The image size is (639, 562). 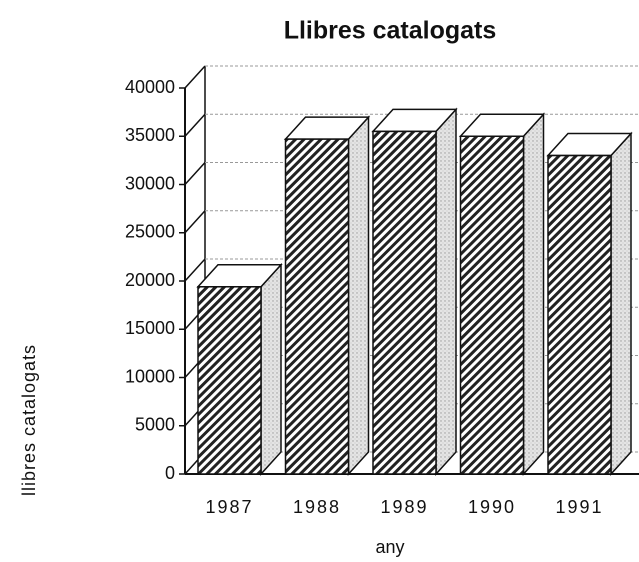 What do you see at coordinates (155, 425) in the screenshot?
I see `y-tick-label: 5000` at bounding box center [155, 425].